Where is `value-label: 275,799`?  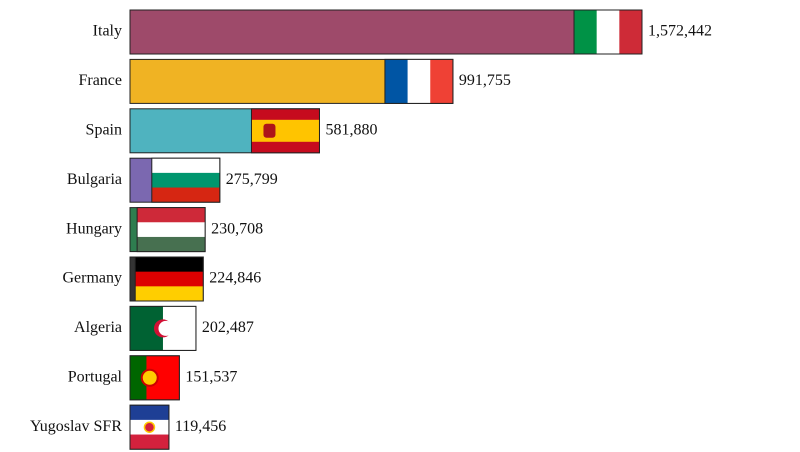
value-label: 275,799 is located at coordinates (252, 179).